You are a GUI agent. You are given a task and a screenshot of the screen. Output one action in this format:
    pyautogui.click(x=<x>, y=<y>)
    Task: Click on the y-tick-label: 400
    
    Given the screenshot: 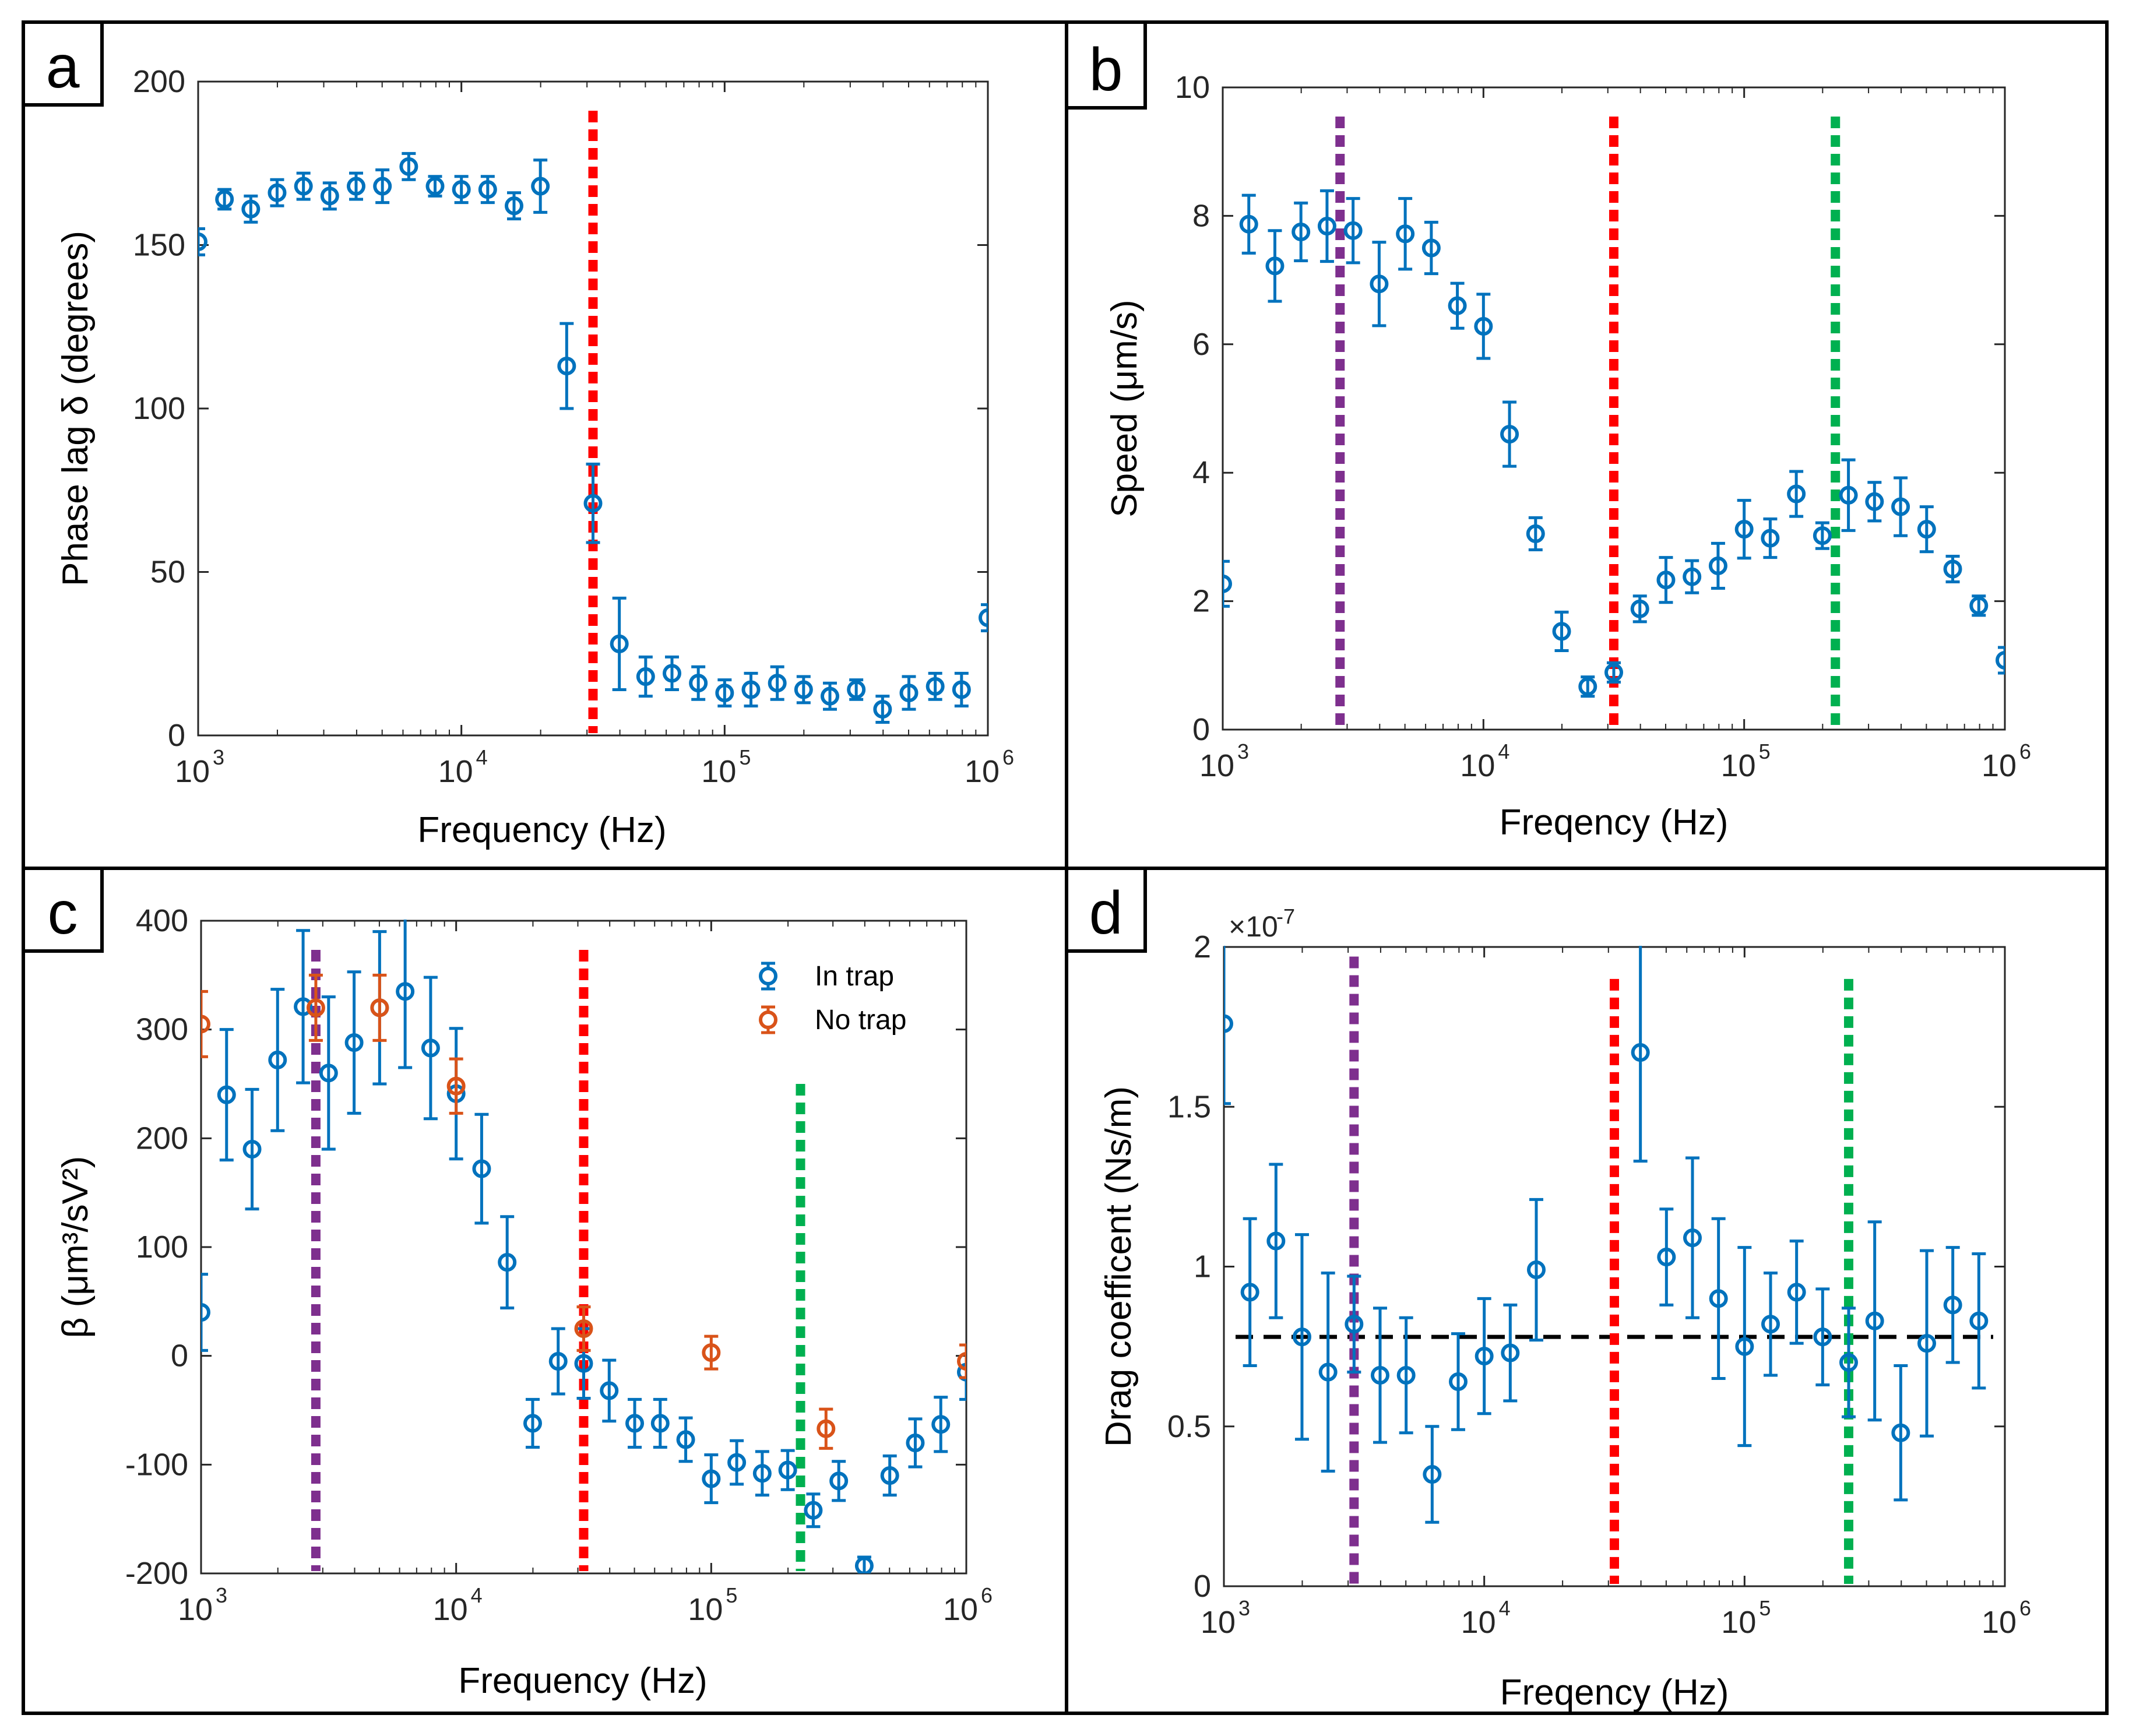 What is the action you would take?
    pyautogui.click(x=162, y=921)
    